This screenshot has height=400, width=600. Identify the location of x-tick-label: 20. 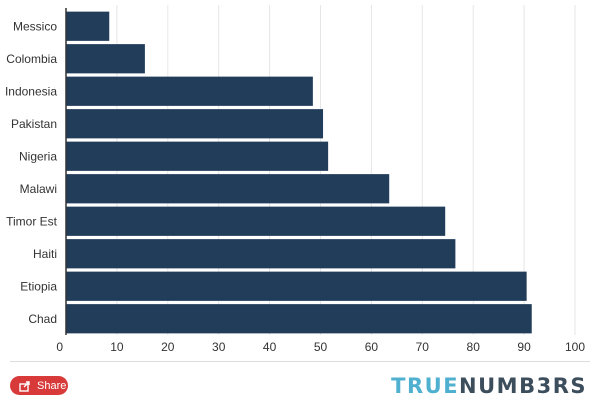
(168, 347).